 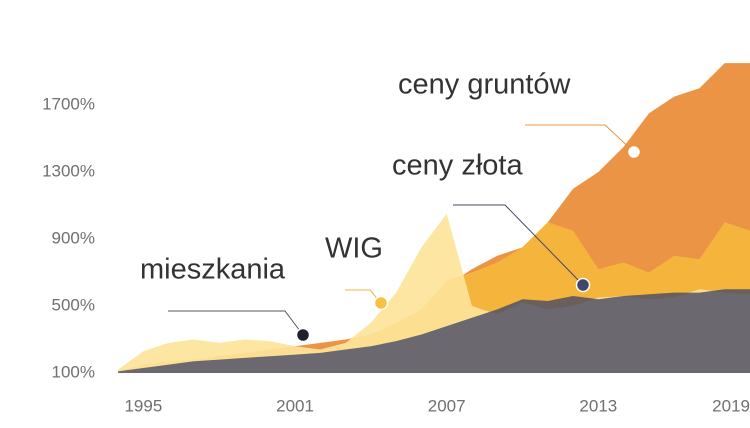 What do you see at coordinates (73, 304) in the screenshot?
I see `y-tick-label: 500%` at bounding box center [73, 304].